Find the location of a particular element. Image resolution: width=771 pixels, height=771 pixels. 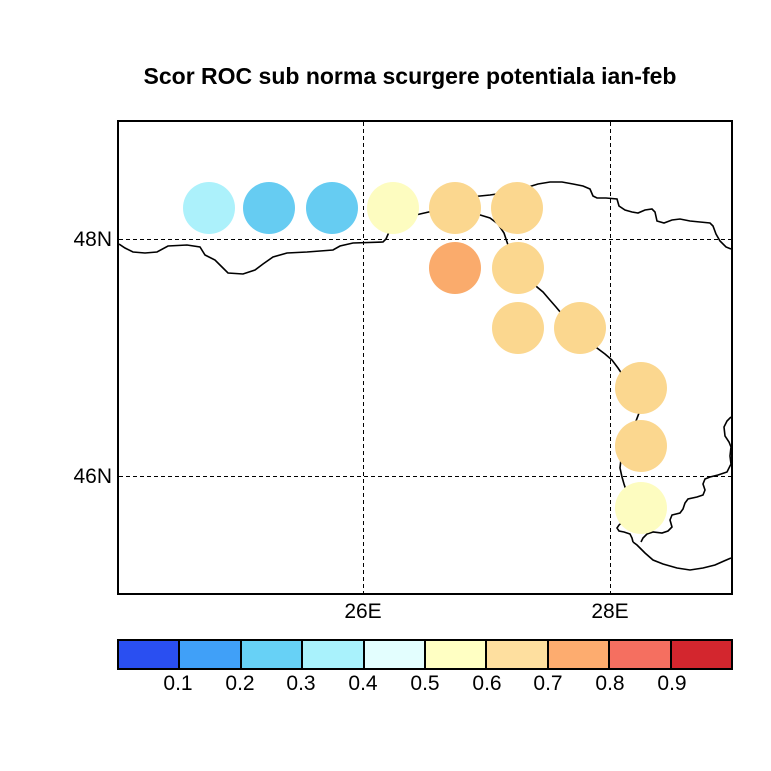

colorbar-tick-label: 0.3 is located at coordinates (301, 683).